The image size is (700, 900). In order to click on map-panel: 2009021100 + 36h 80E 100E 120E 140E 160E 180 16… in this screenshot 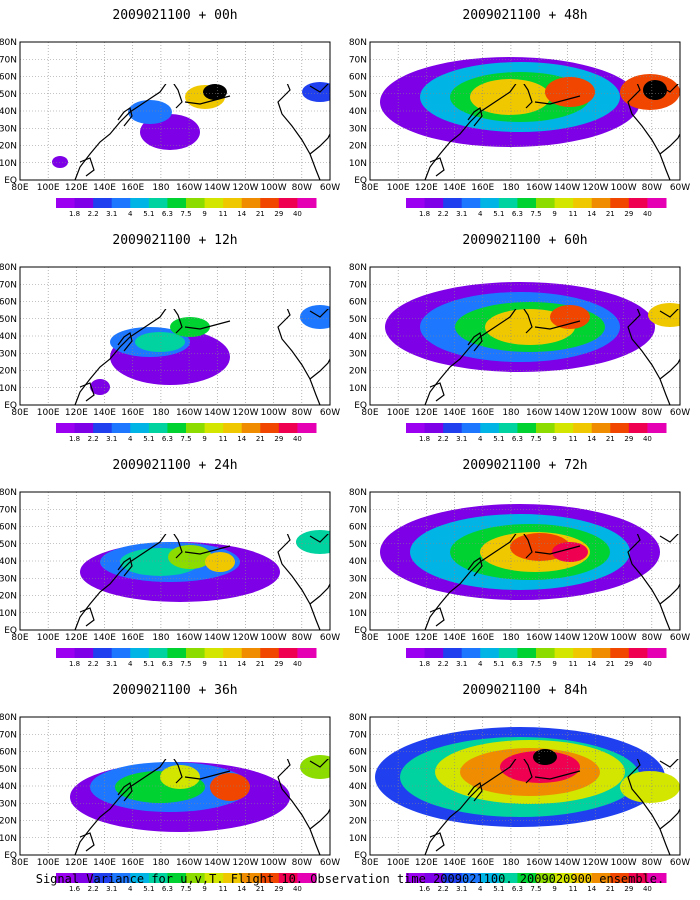, I will do `click(175, 787)`.